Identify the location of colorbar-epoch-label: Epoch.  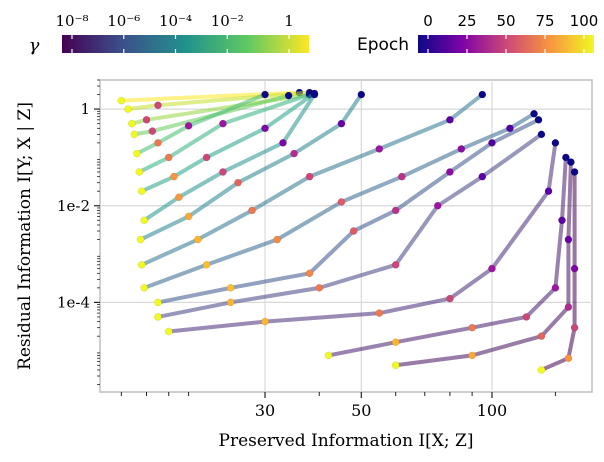
(383, 45).